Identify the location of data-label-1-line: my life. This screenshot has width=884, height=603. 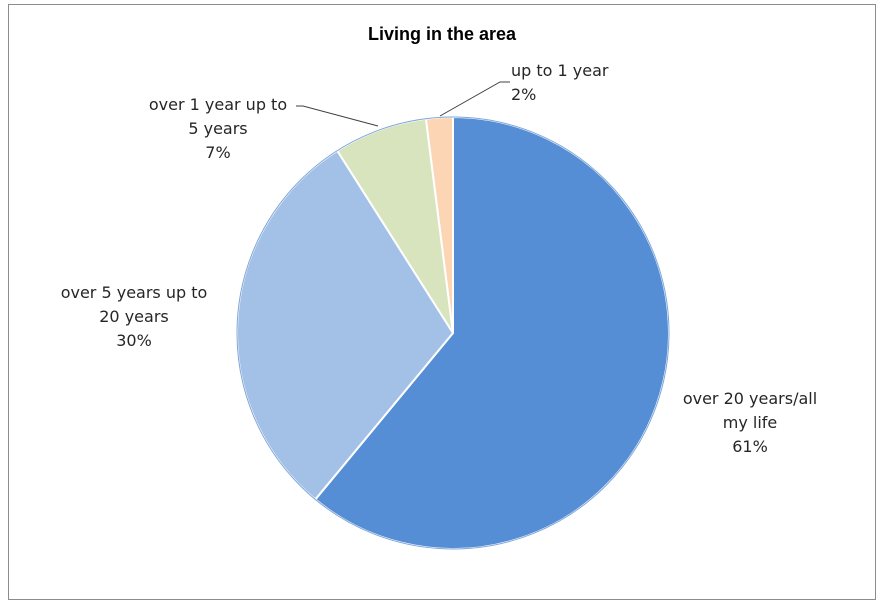
(750, 422).